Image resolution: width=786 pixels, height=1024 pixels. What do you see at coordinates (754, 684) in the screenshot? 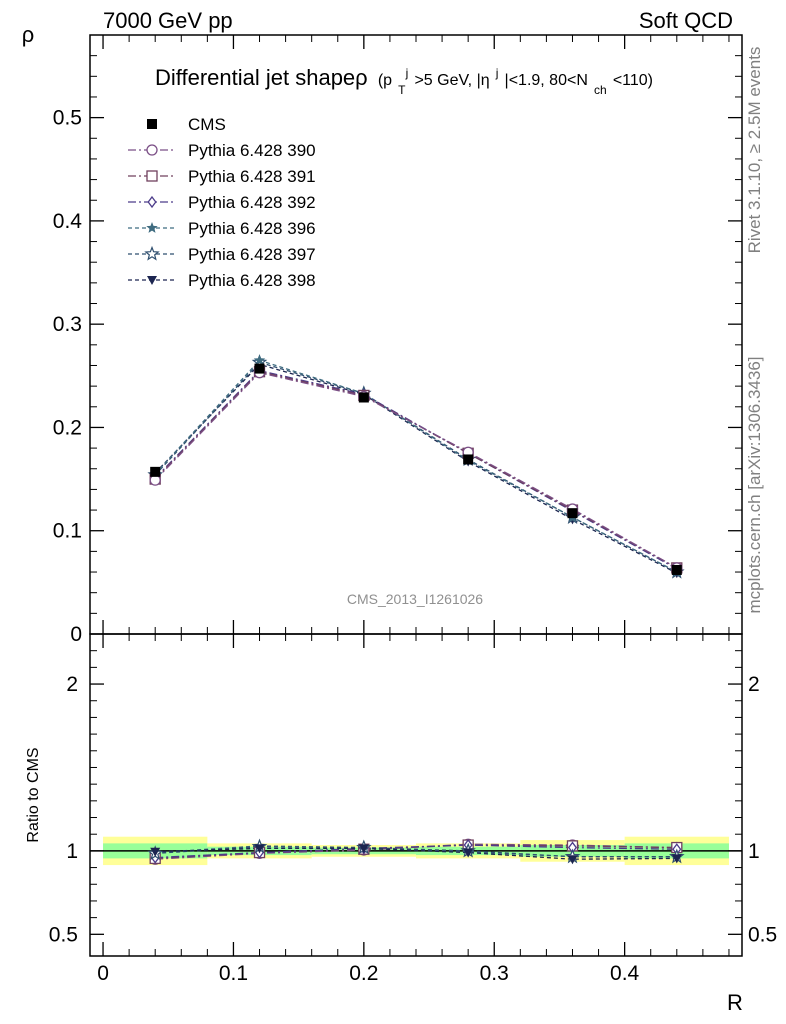
I see `ratio-y-tick-label-right: 2` at bounding box center [754, 684].